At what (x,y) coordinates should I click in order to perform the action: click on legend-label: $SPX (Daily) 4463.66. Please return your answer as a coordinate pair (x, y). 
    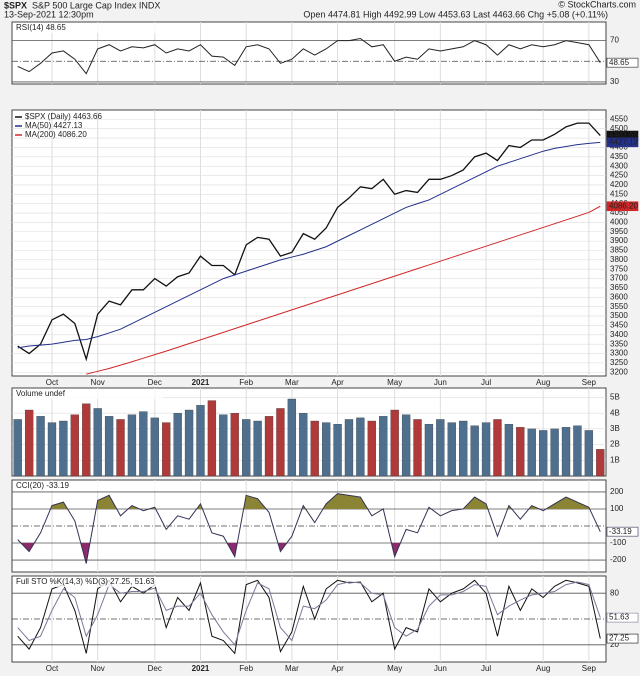
    Looking at the image, I should click on (63, 116).